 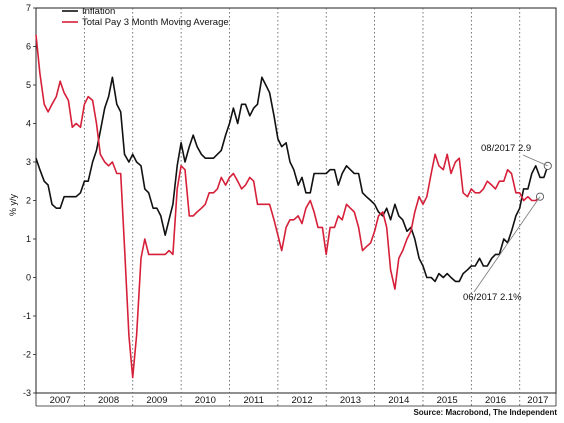 I want to click on x-tick-label: 2010, so click(x=205, y=400).